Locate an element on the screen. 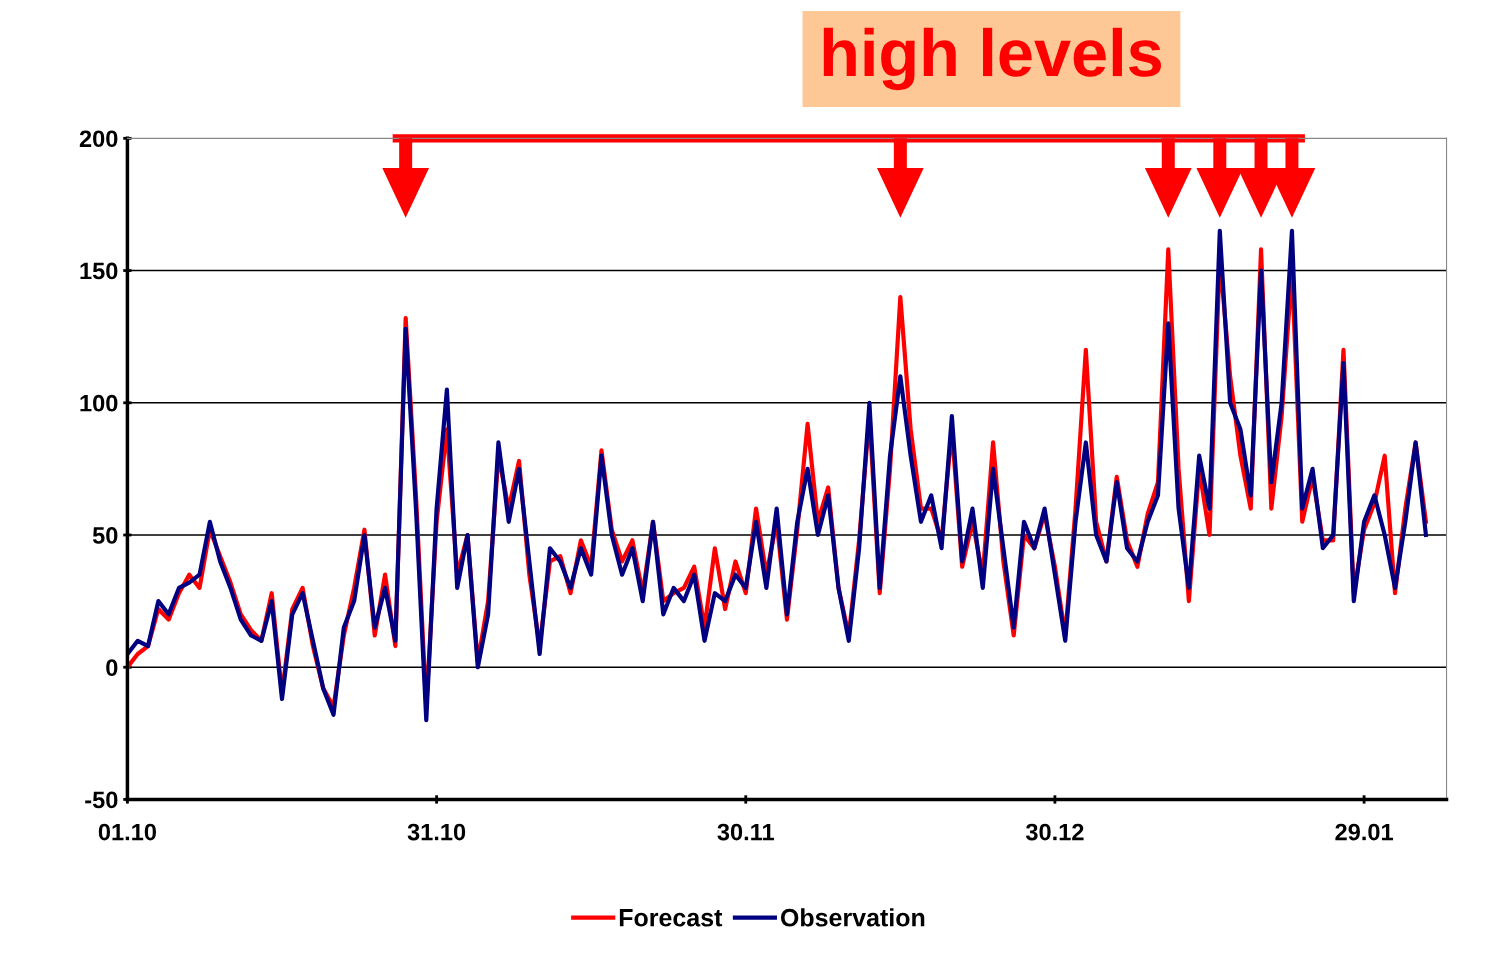  x-tick-label: 30.11 is located at coordinates (745, 832).